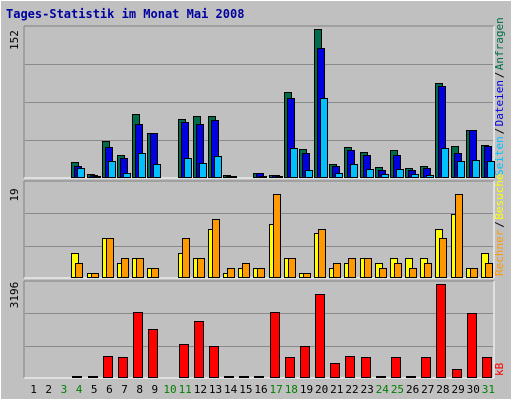  Describe the element at coordinates (499, 196) in the screenshot. I see `legend-besuche: Besuche` at that location.